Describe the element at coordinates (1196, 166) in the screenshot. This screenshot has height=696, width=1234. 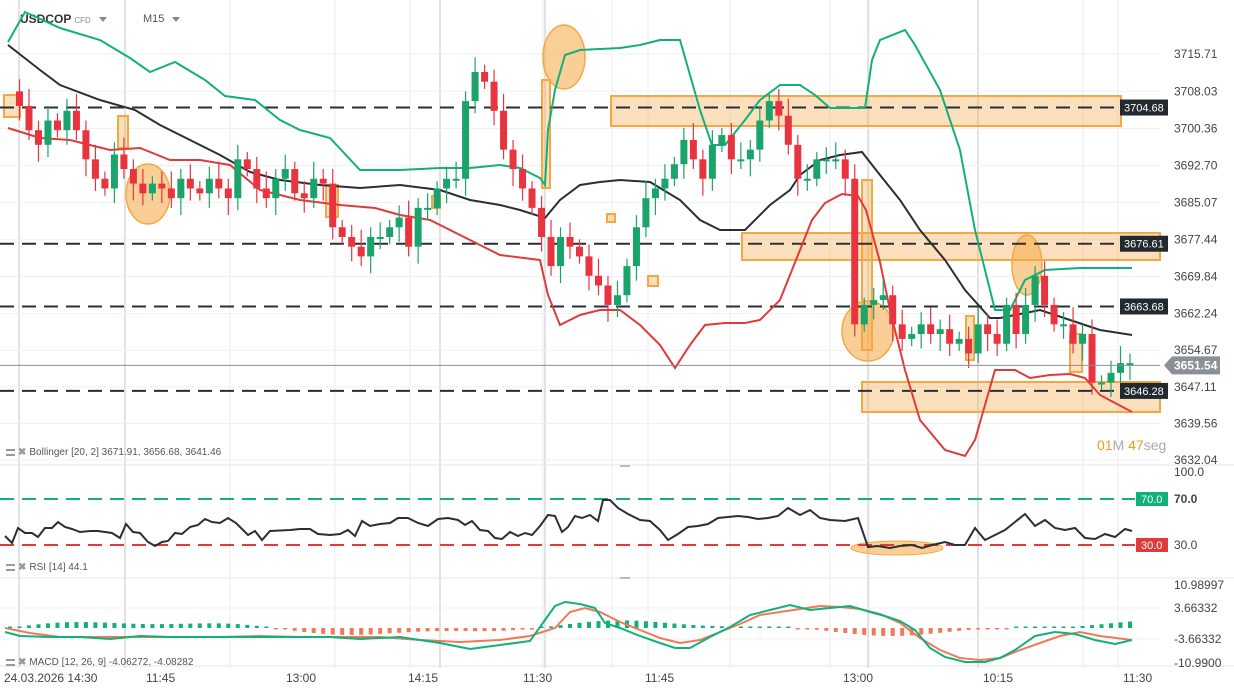
I see `svg-text: 3692.70` at that location.